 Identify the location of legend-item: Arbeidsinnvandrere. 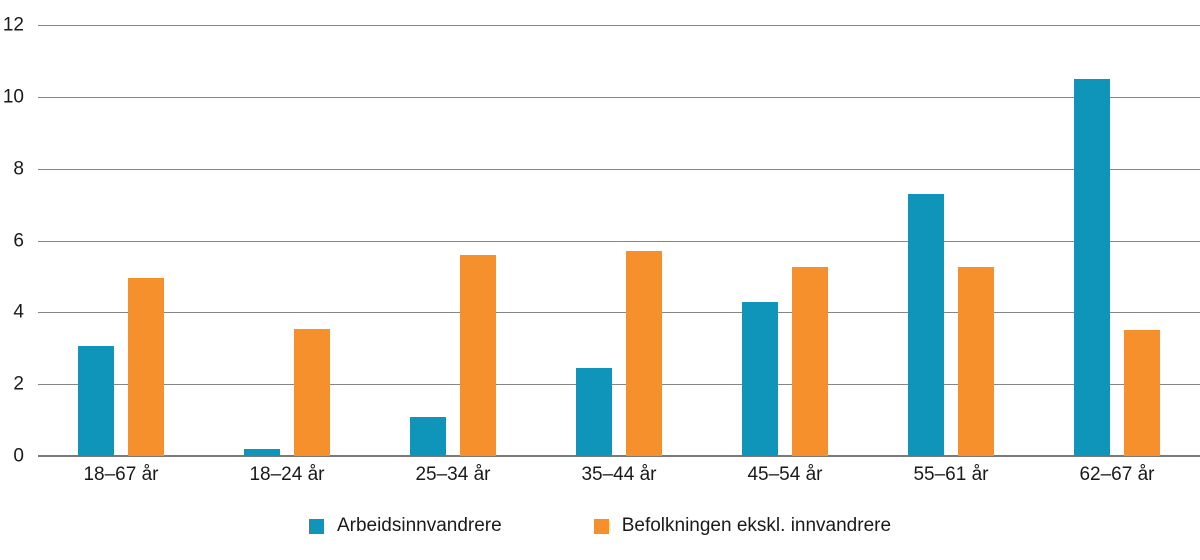
(405, 526).